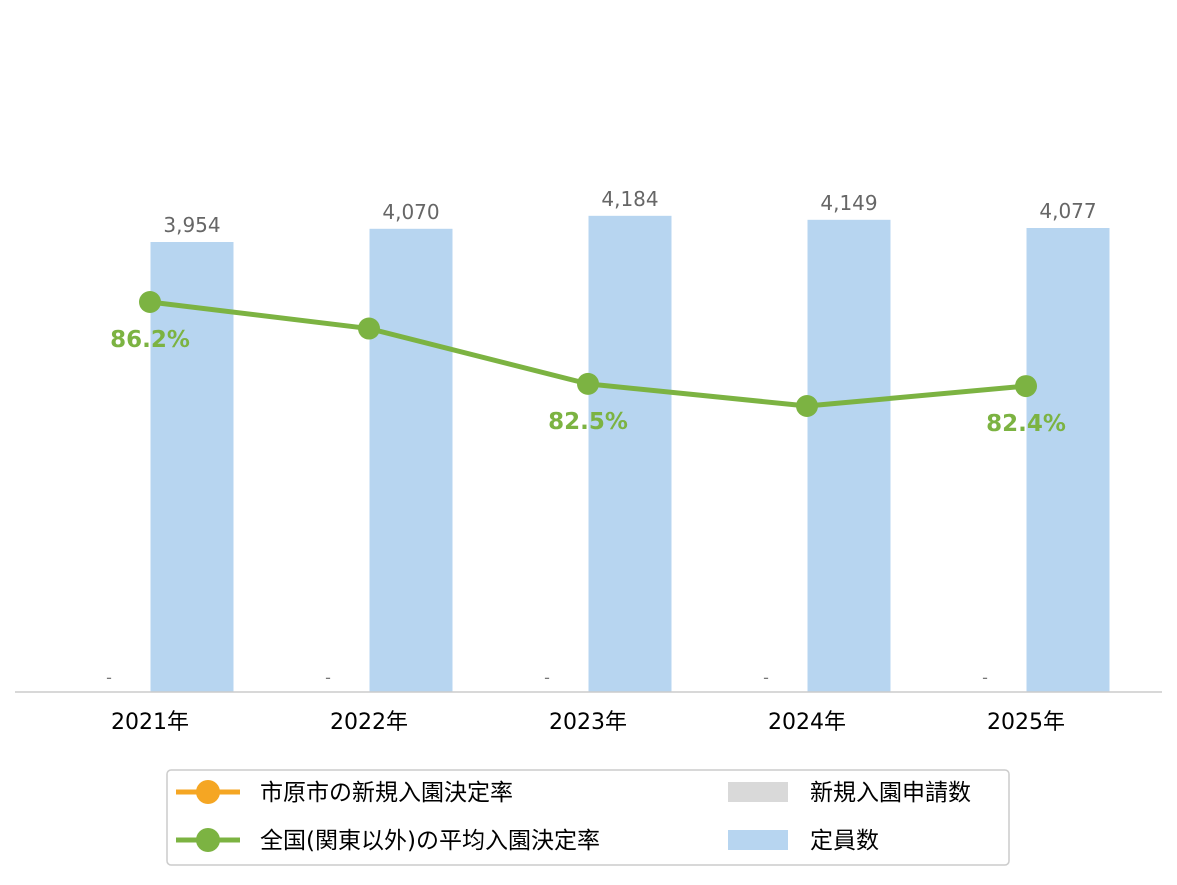 The height and width of the screenshot is (885, 1177). I want to click on x-tick-label: 2023年, so click(588, 722).